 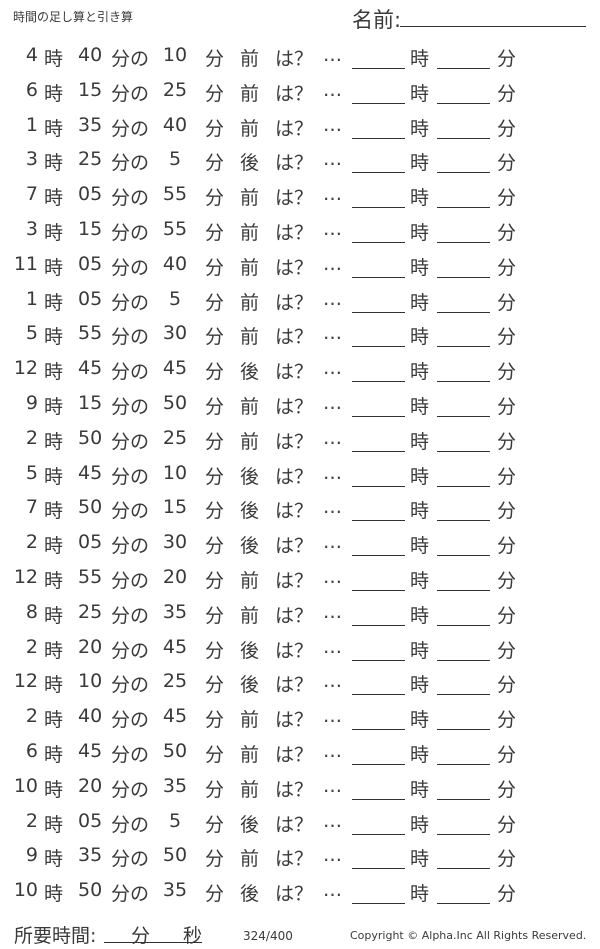 I want to click on name-field, so click(x=493, y=26).